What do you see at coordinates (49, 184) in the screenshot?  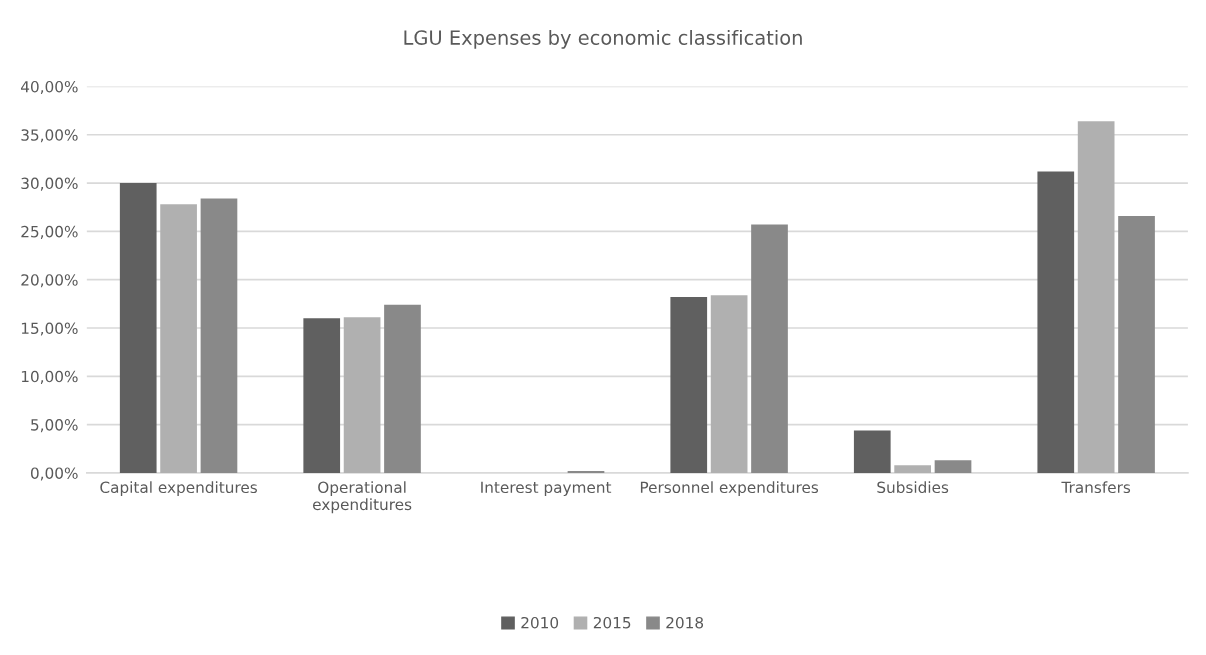 I see `y-tick-label: 30,00%` at bounding box center [49, 184].